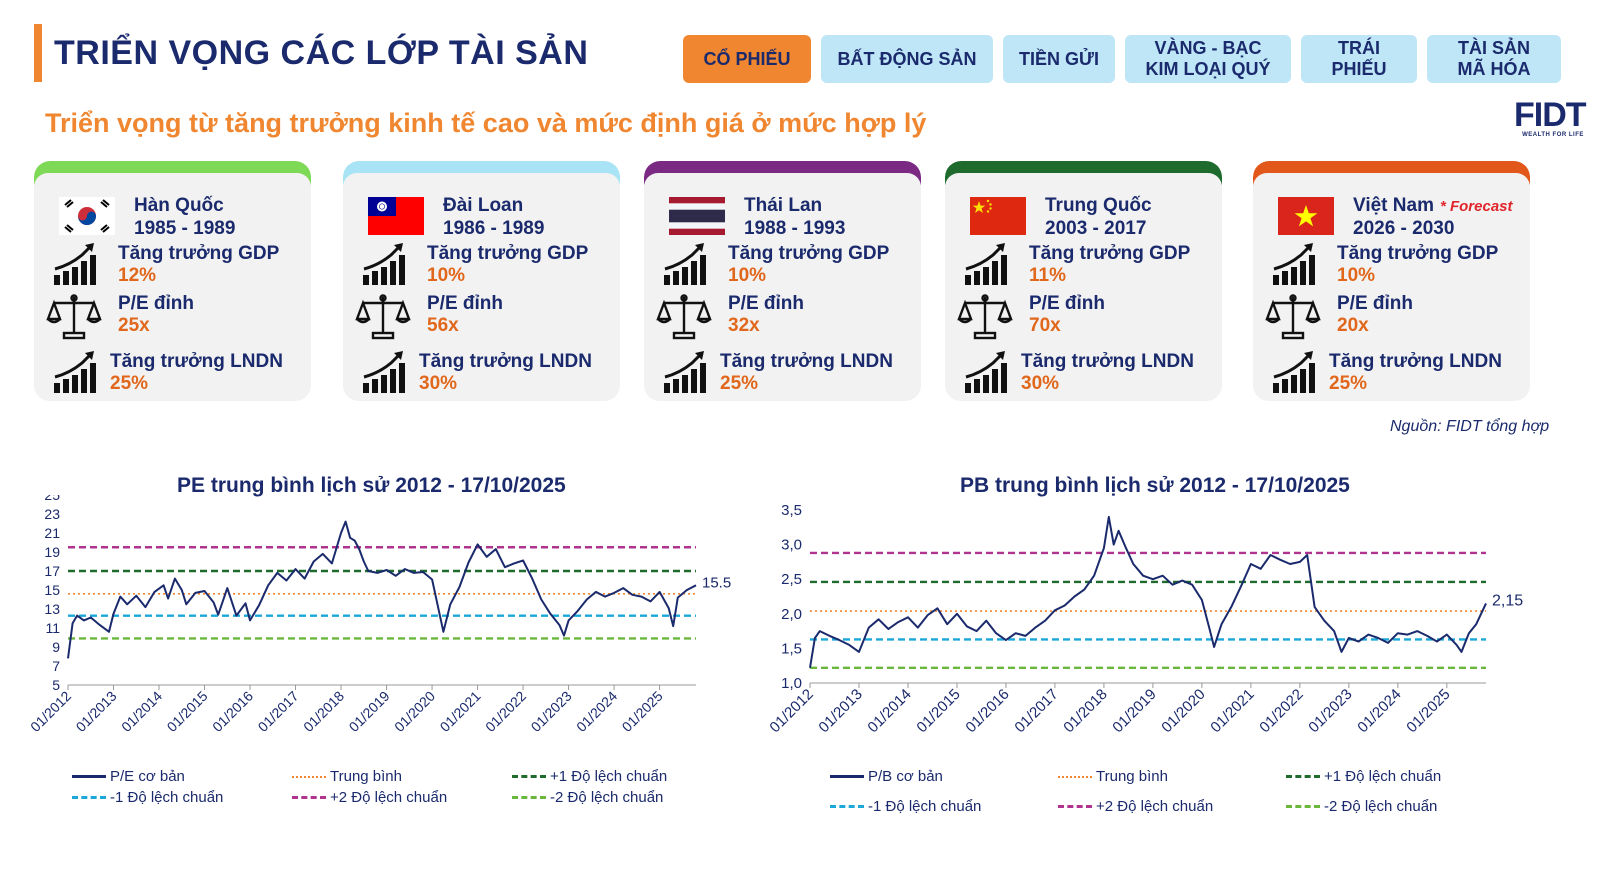 This screenshot has height=877, width=1600. Describe the element at coordinates (50, 711) in the screenshot. I see `x-tick-label: 01/2012` at that location.